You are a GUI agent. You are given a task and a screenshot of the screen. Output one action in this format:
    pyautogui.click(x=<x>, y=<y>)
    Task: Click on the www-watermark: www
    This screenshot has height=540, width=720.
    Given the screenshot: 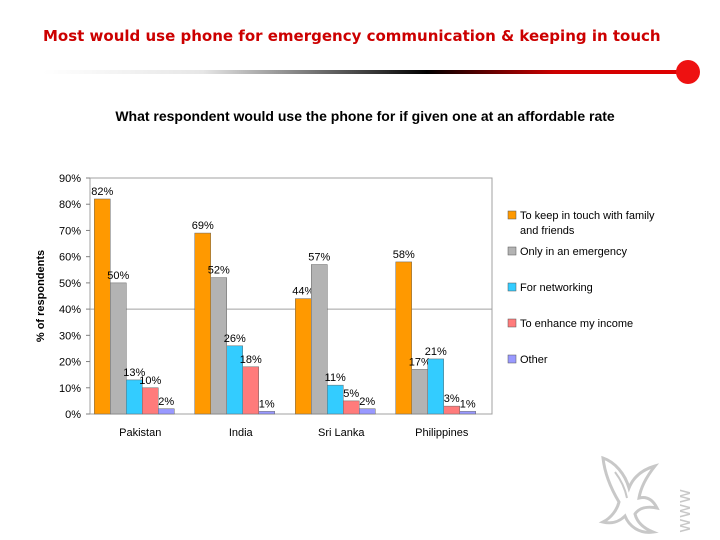 What is the action you would take?
    pyautogui.click(x=684, y=511)
    